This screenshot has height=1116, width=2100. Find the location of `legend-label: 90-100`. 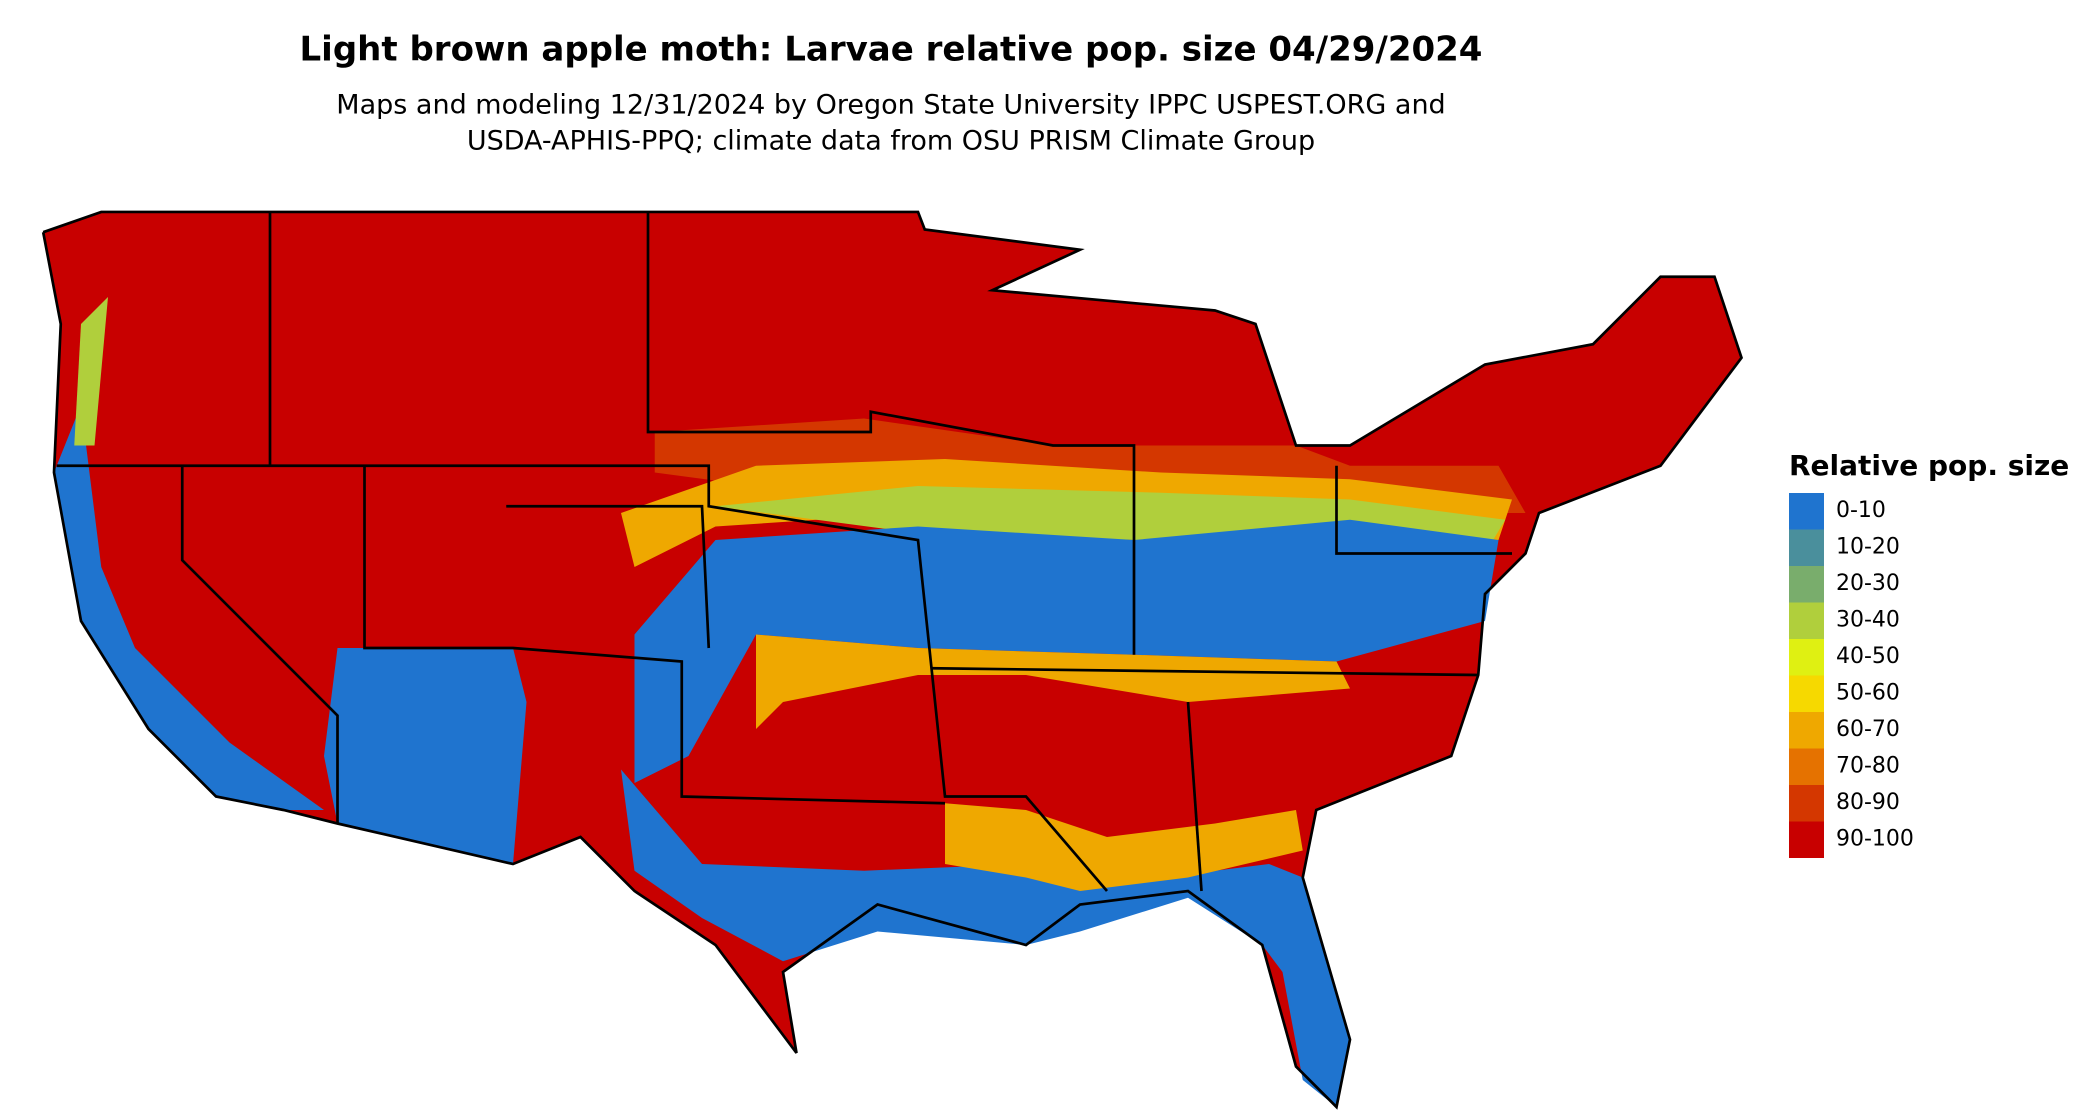

legend-label: 90-100 is located at coordinates (1875, 839).